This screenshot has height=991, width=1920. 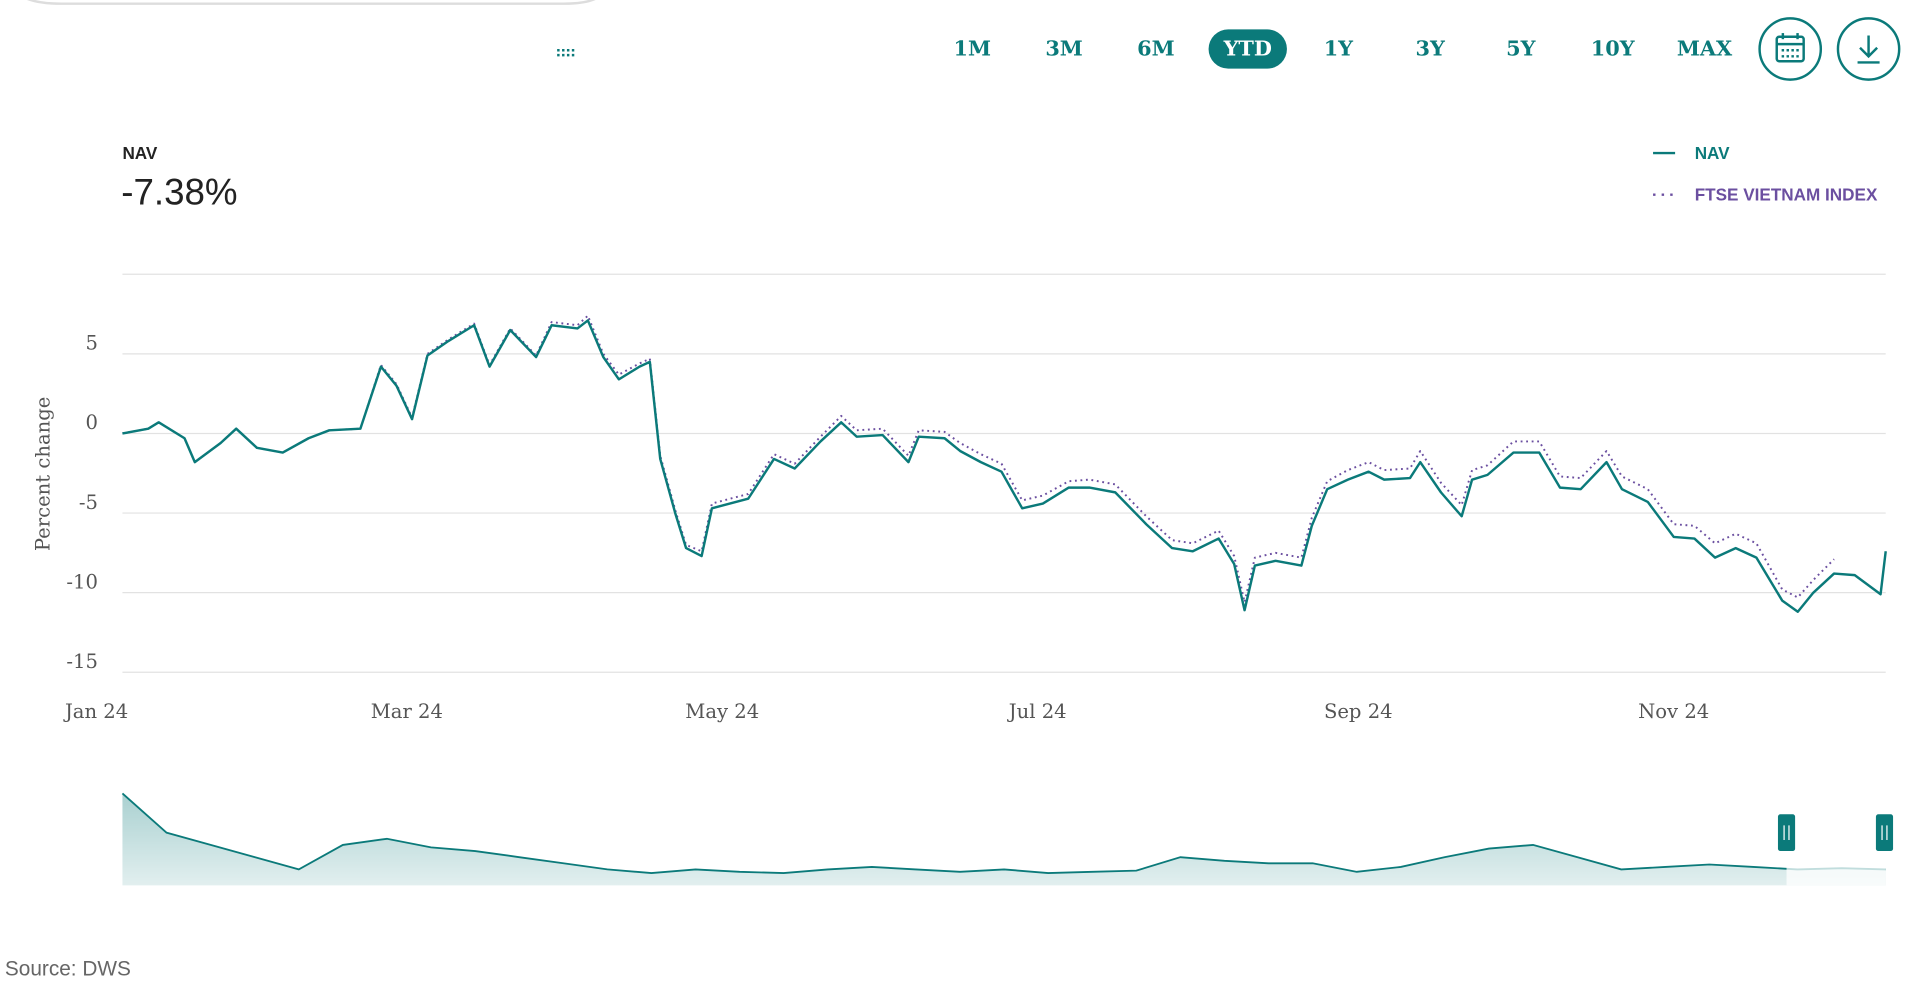 What do you see at coordinates (310, 2) in the screenshot?
I see `search-box` at bounding box center [310, 2].